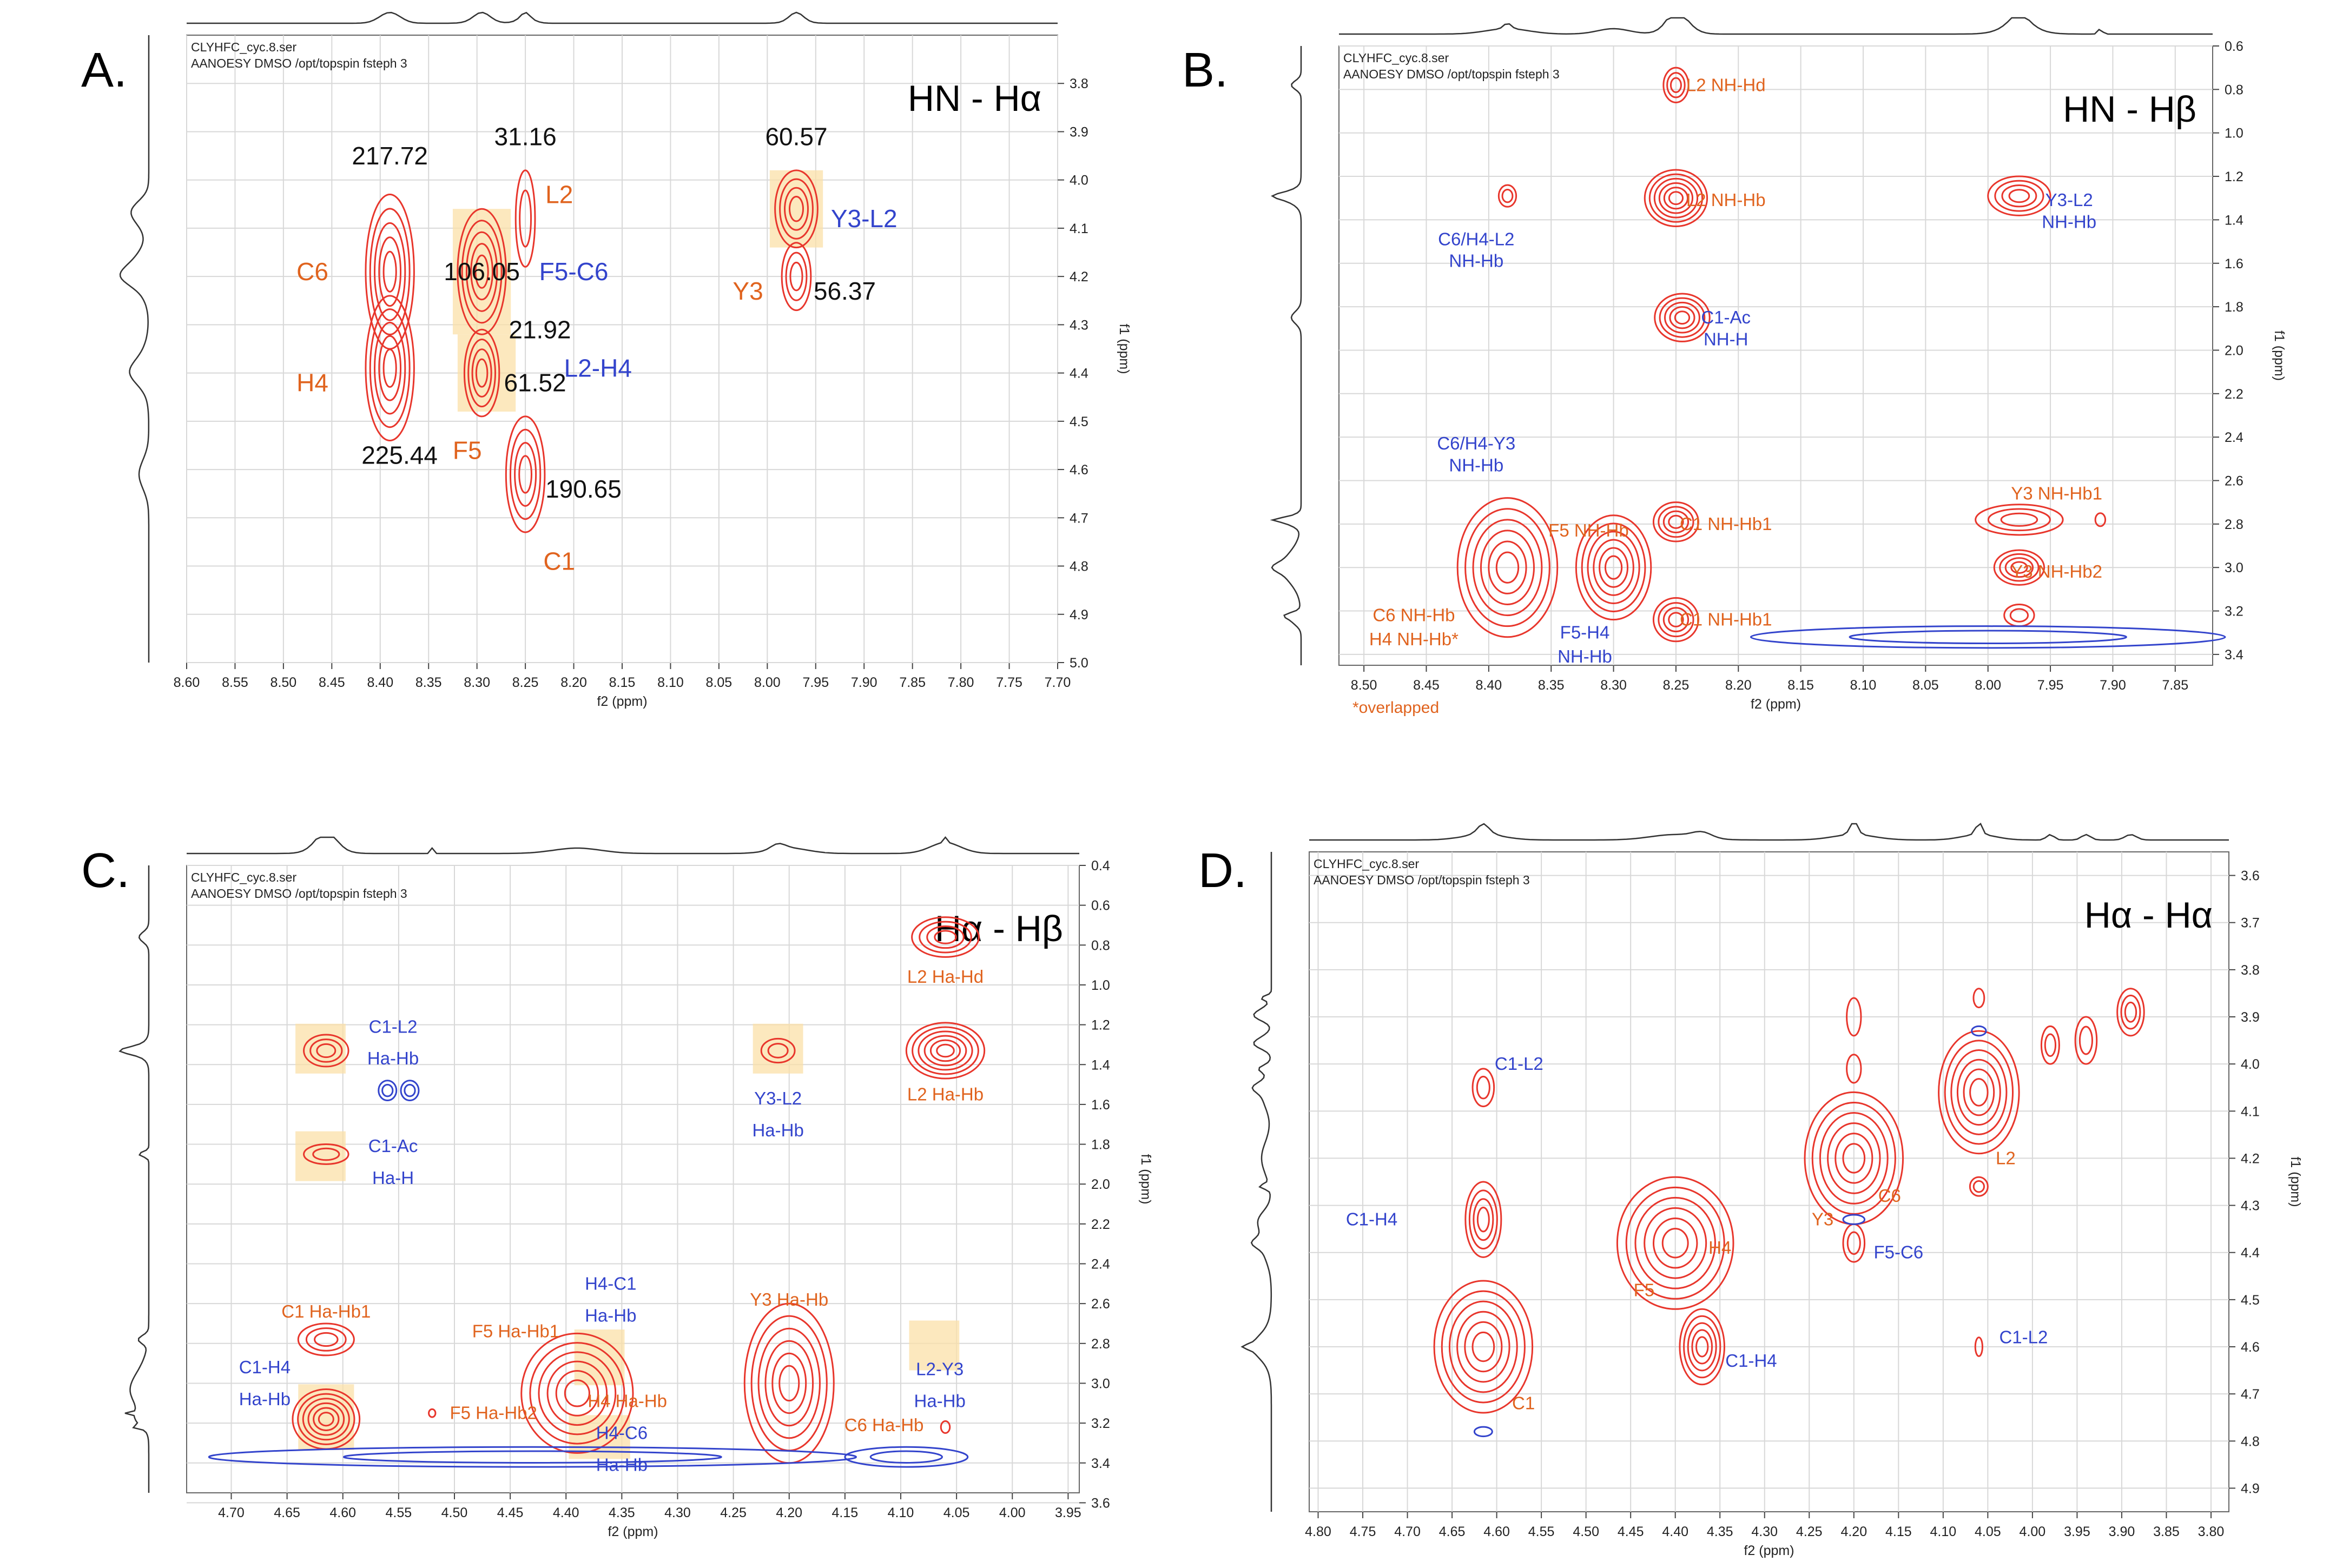  What do you see at coordinates (1079, 325) in the screenshot?
I see `y-tick-label: 4.3` at bounding box center [1079, 325].